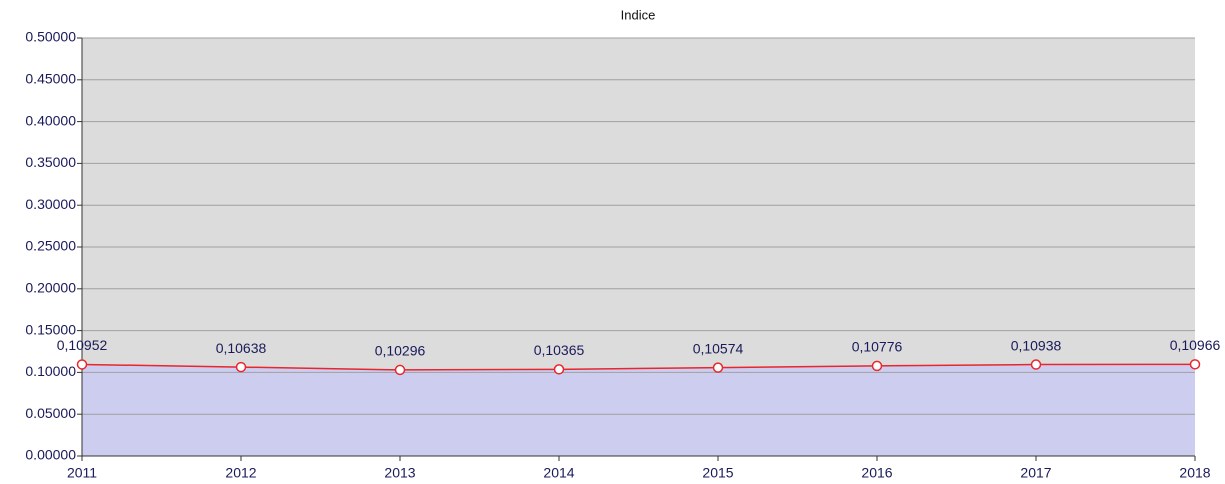  Describe the element at coordinates (717, 473) in the screenshot. I see `x-tick-label: 2015` at that location.